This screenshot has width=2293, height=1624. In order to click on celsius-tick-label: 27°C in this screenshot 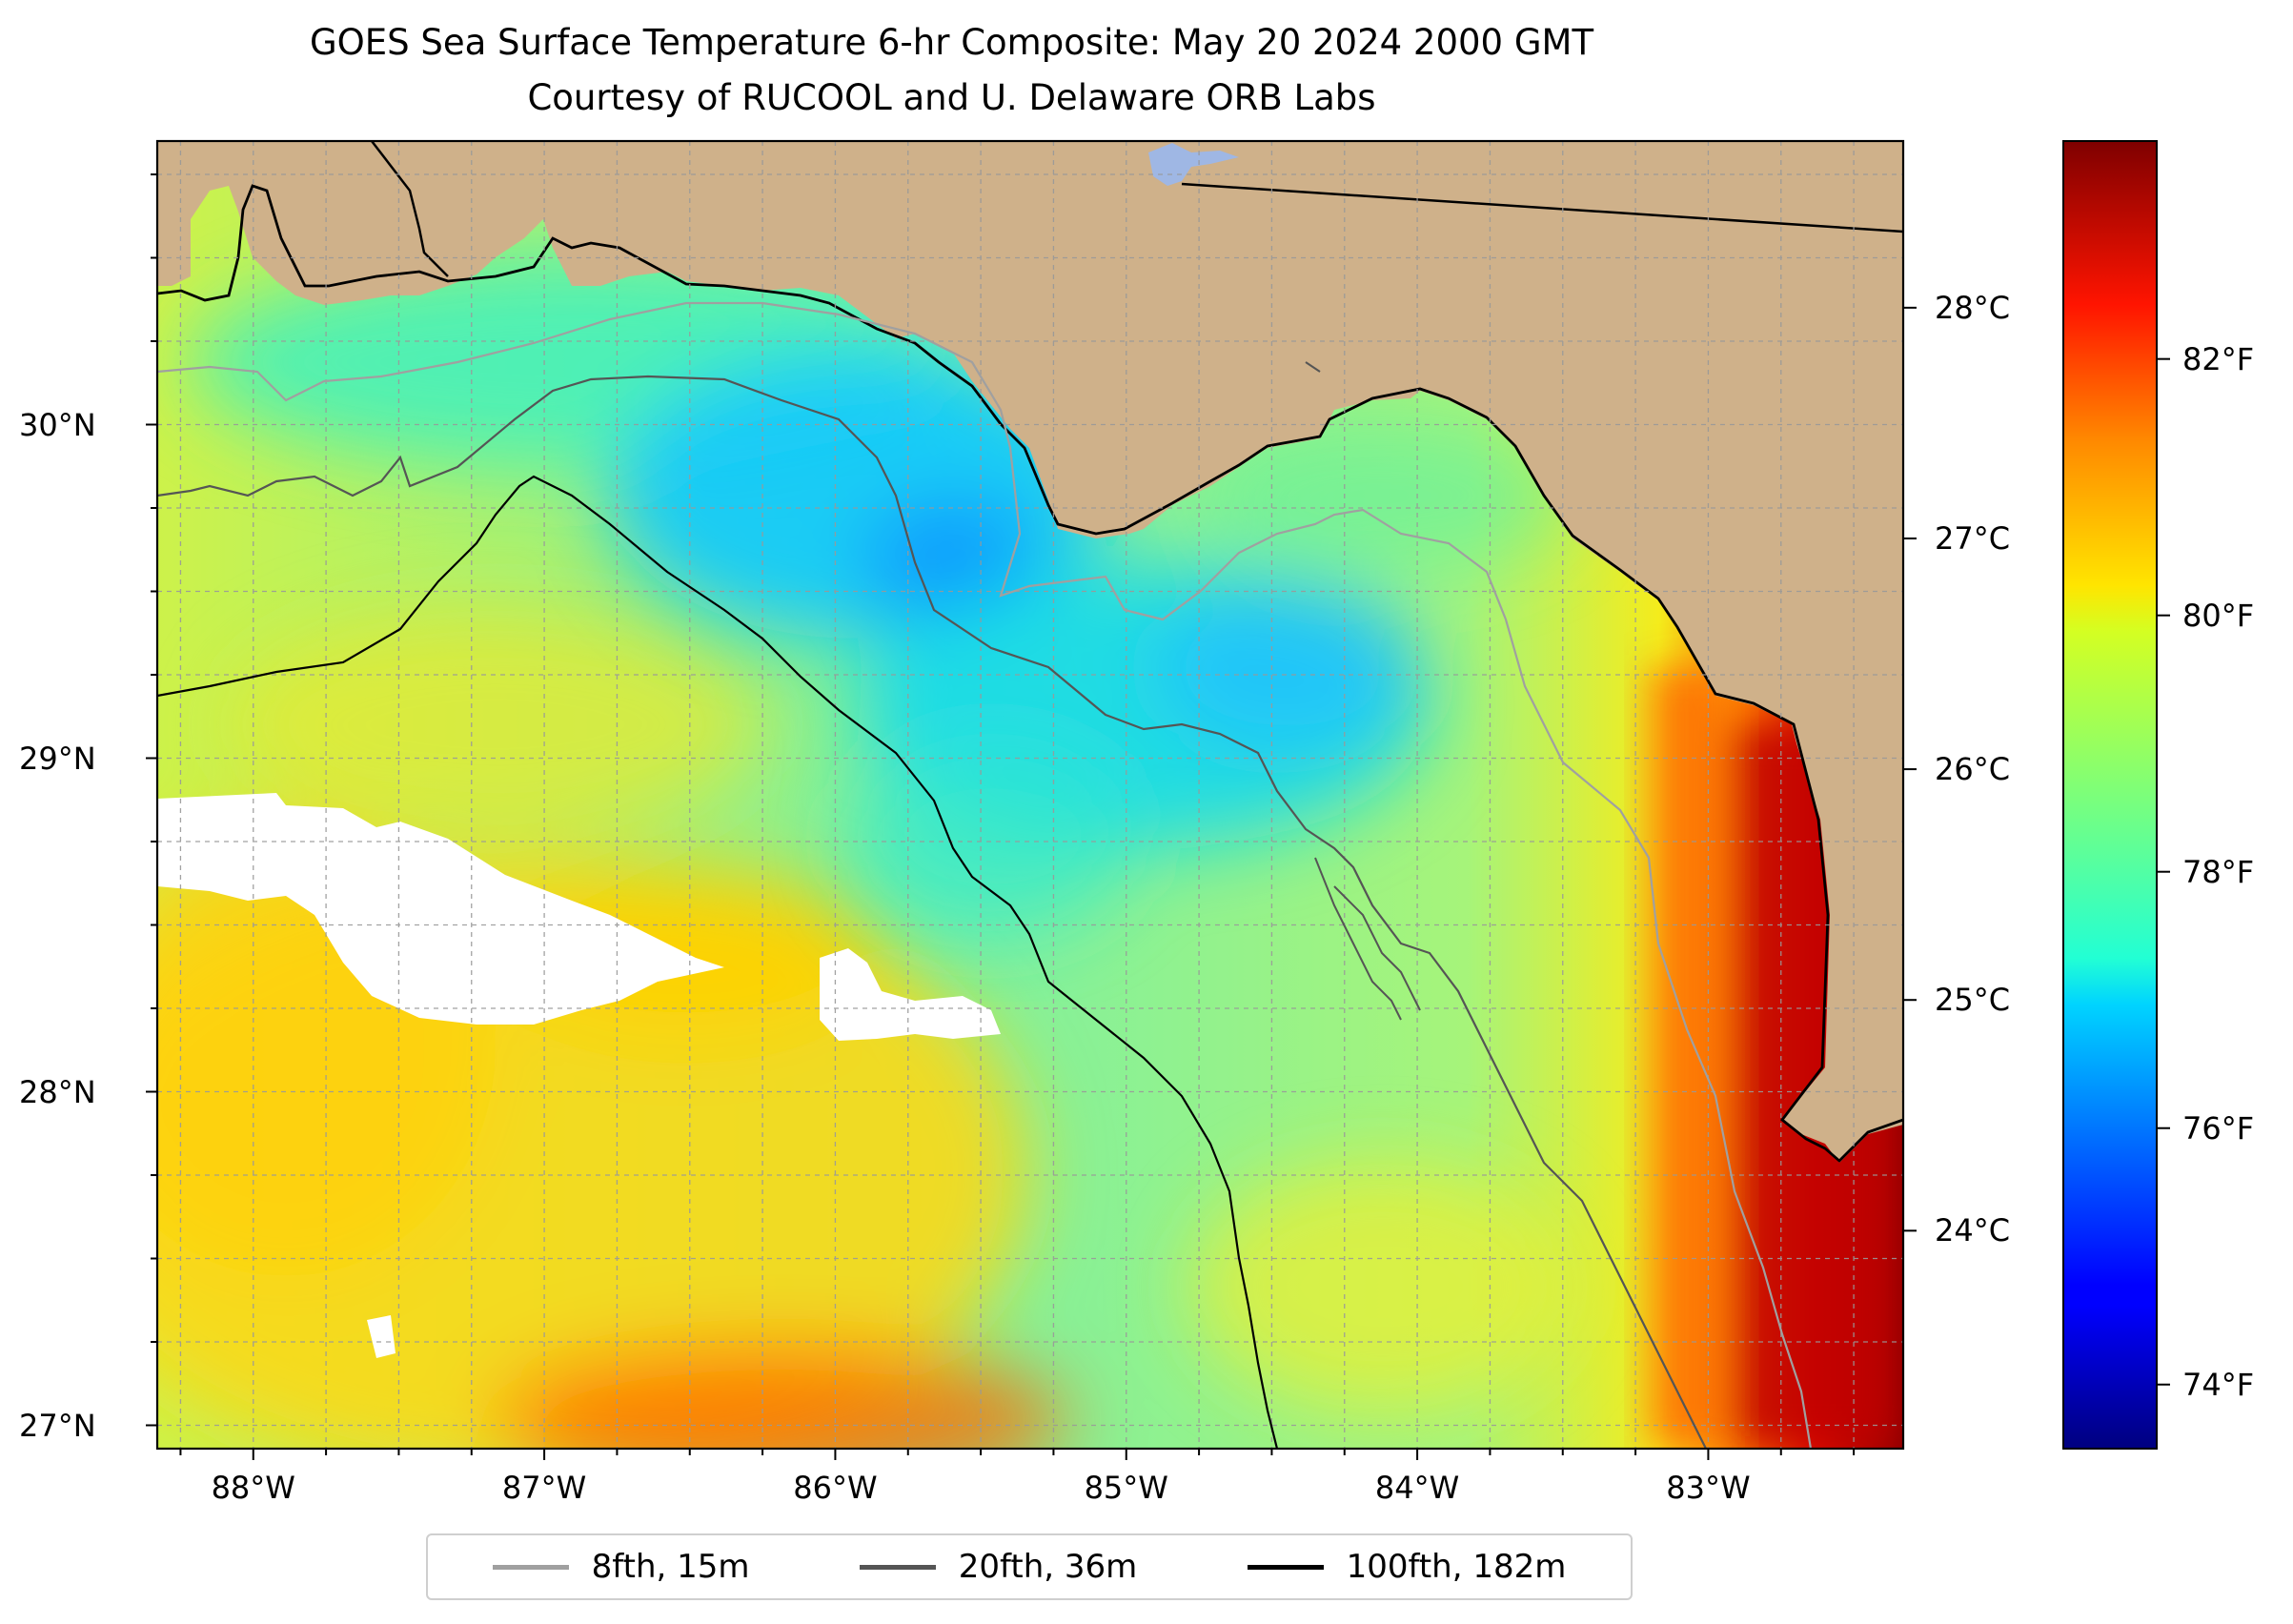, I will do `click(1973, 538)`.